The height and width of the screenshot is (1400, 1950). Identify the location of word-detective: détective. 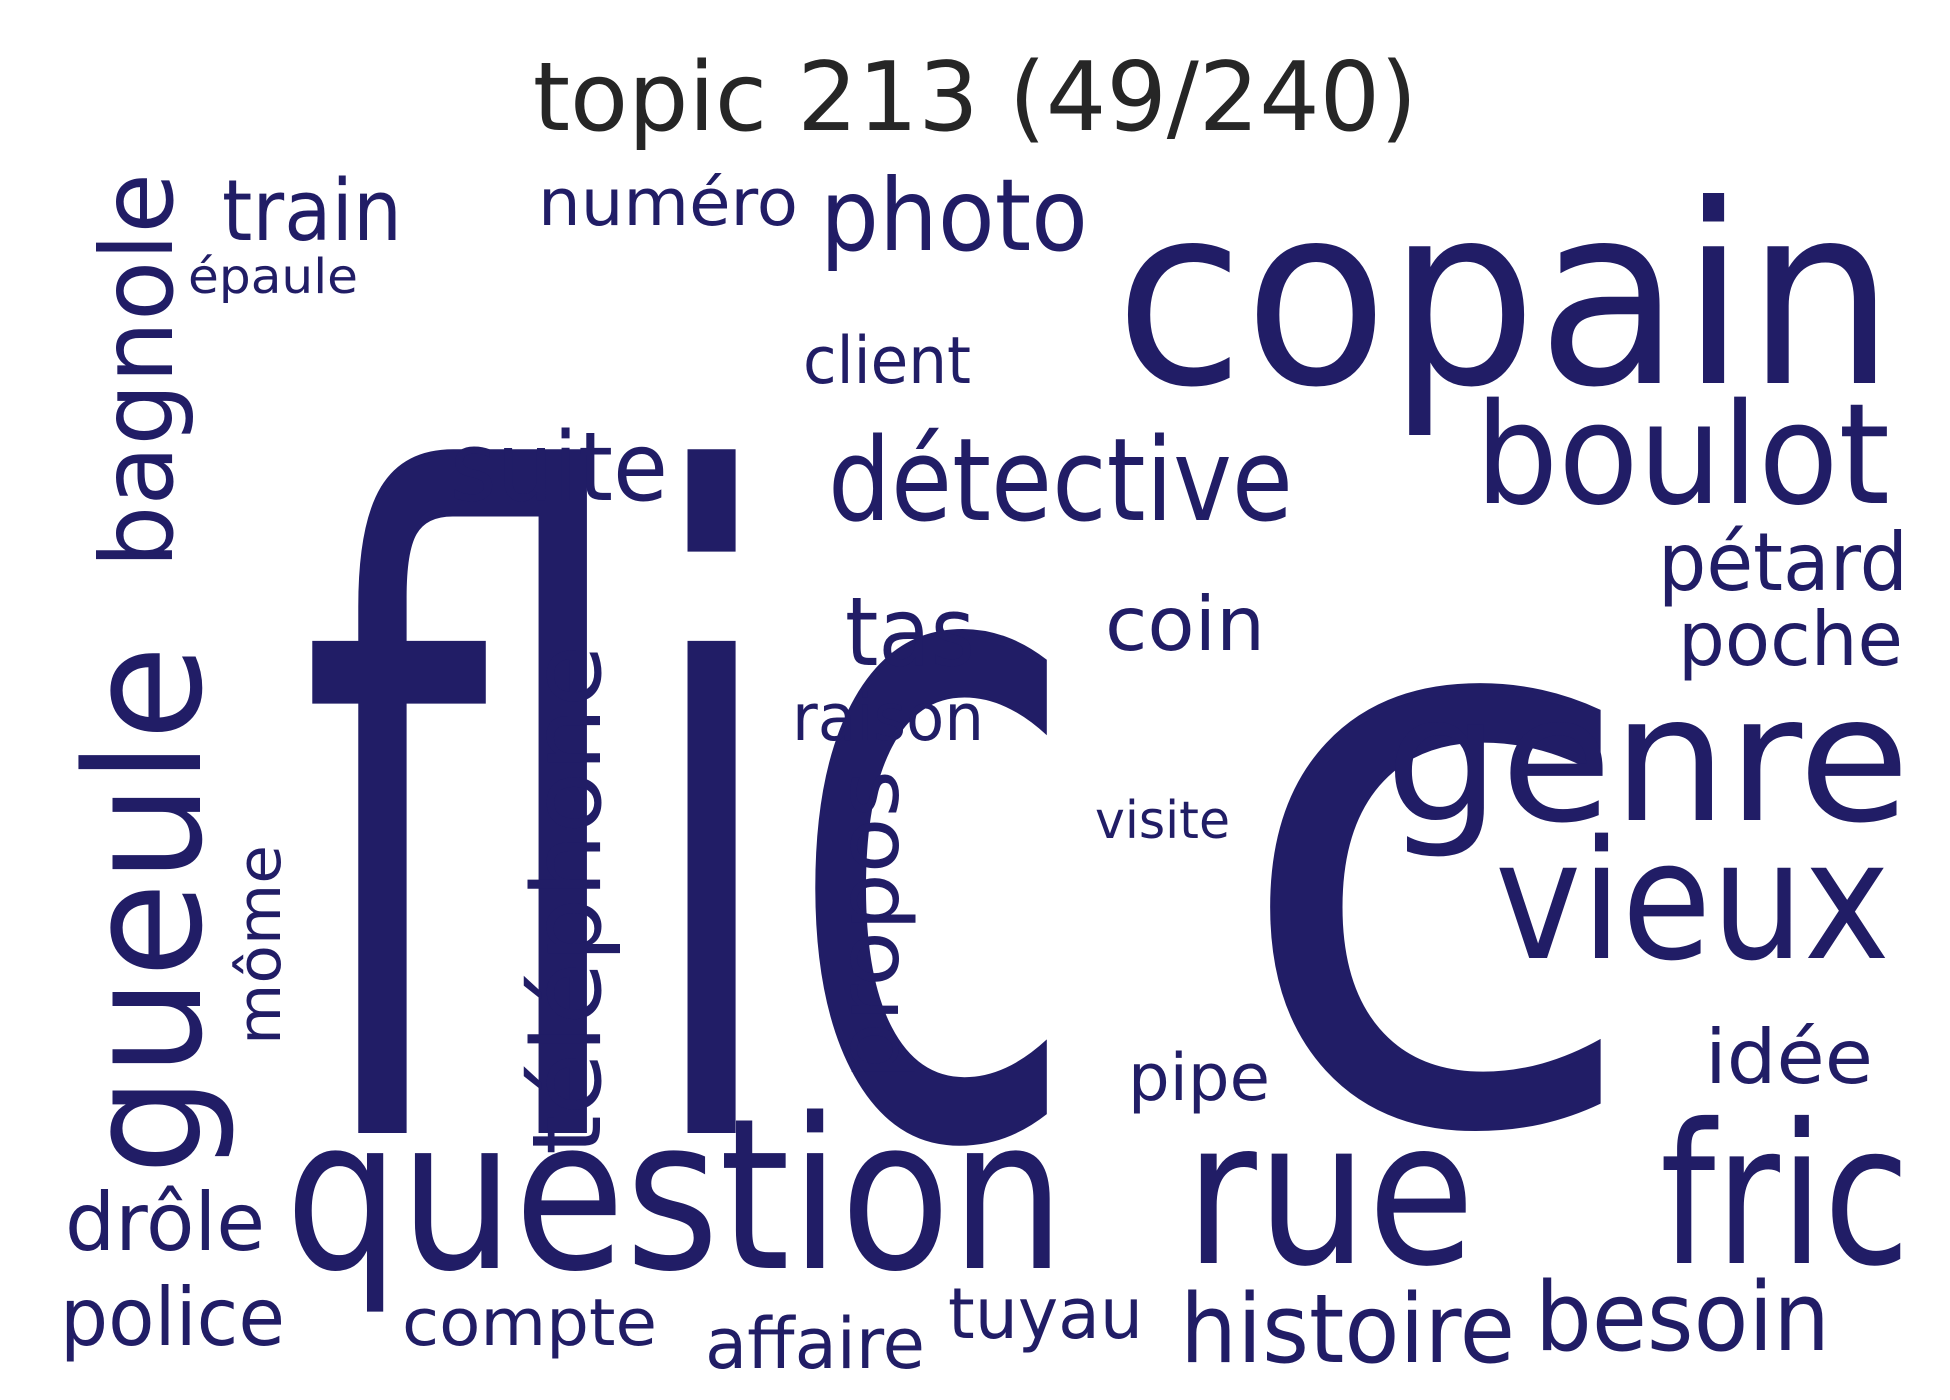
(1060, 481).